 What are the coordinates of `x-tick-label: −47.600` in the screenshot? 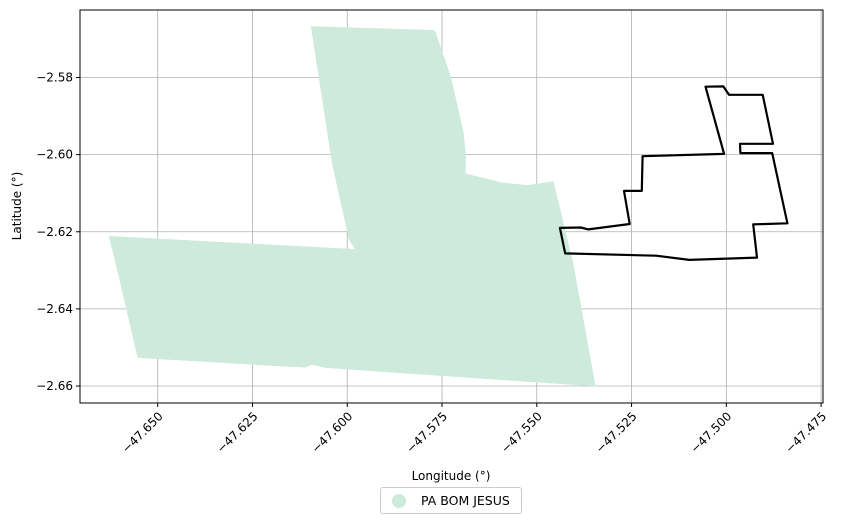 It's located at (332, 432).